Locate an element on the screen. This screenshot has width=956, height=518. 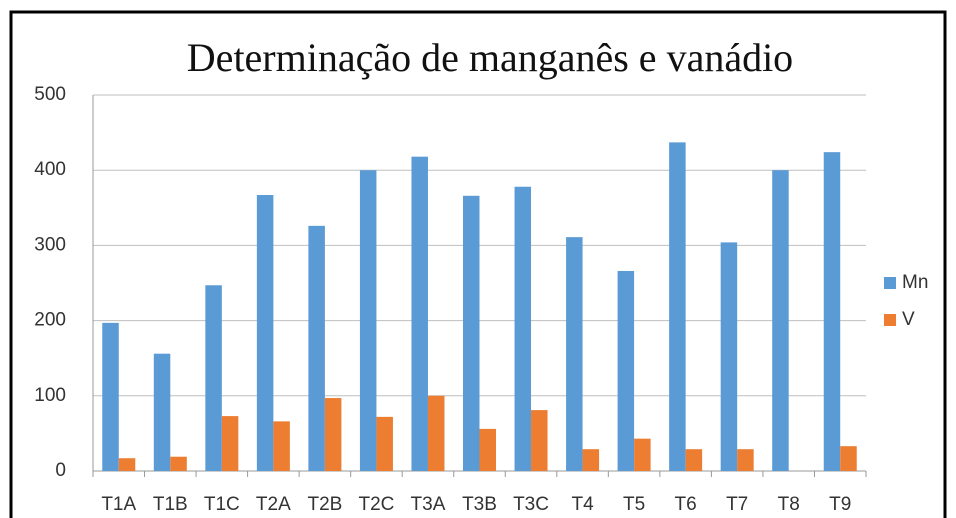
x-tick-label: T2C is located at coordinates (376, 504).